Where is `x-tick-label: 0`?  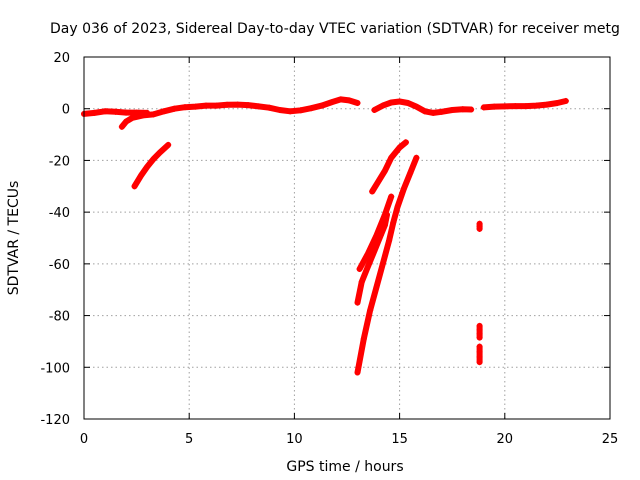 x-tick-label: 0 is located at coordinates (84, 439).